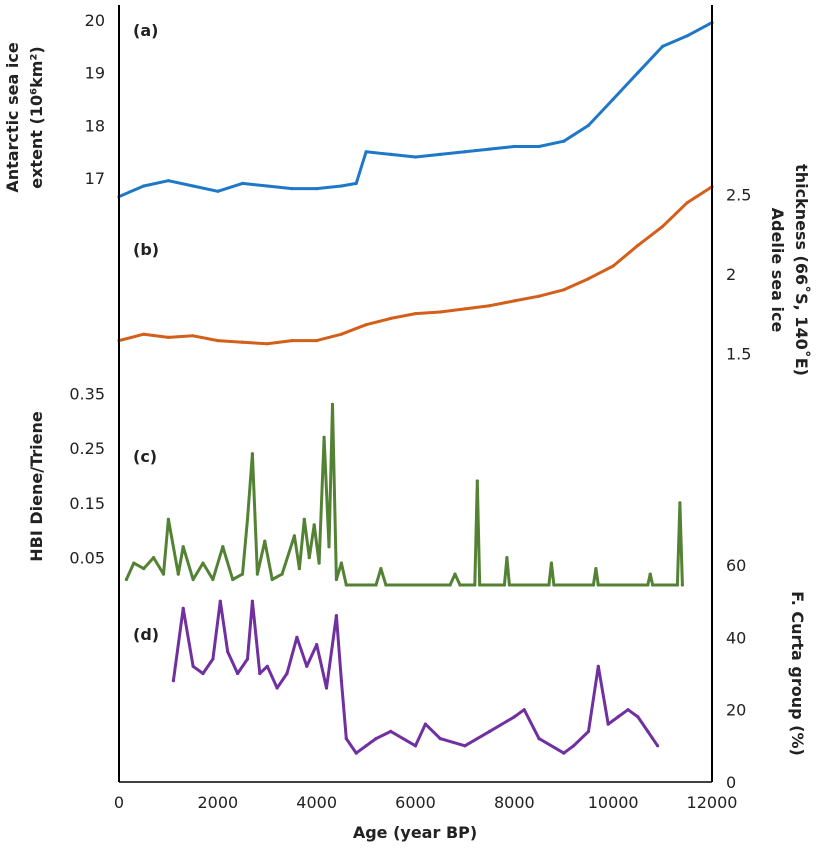 This screenshot has height=855, width=816. I want to click on y-tick-label-c: 0.35, so click(87, 393).